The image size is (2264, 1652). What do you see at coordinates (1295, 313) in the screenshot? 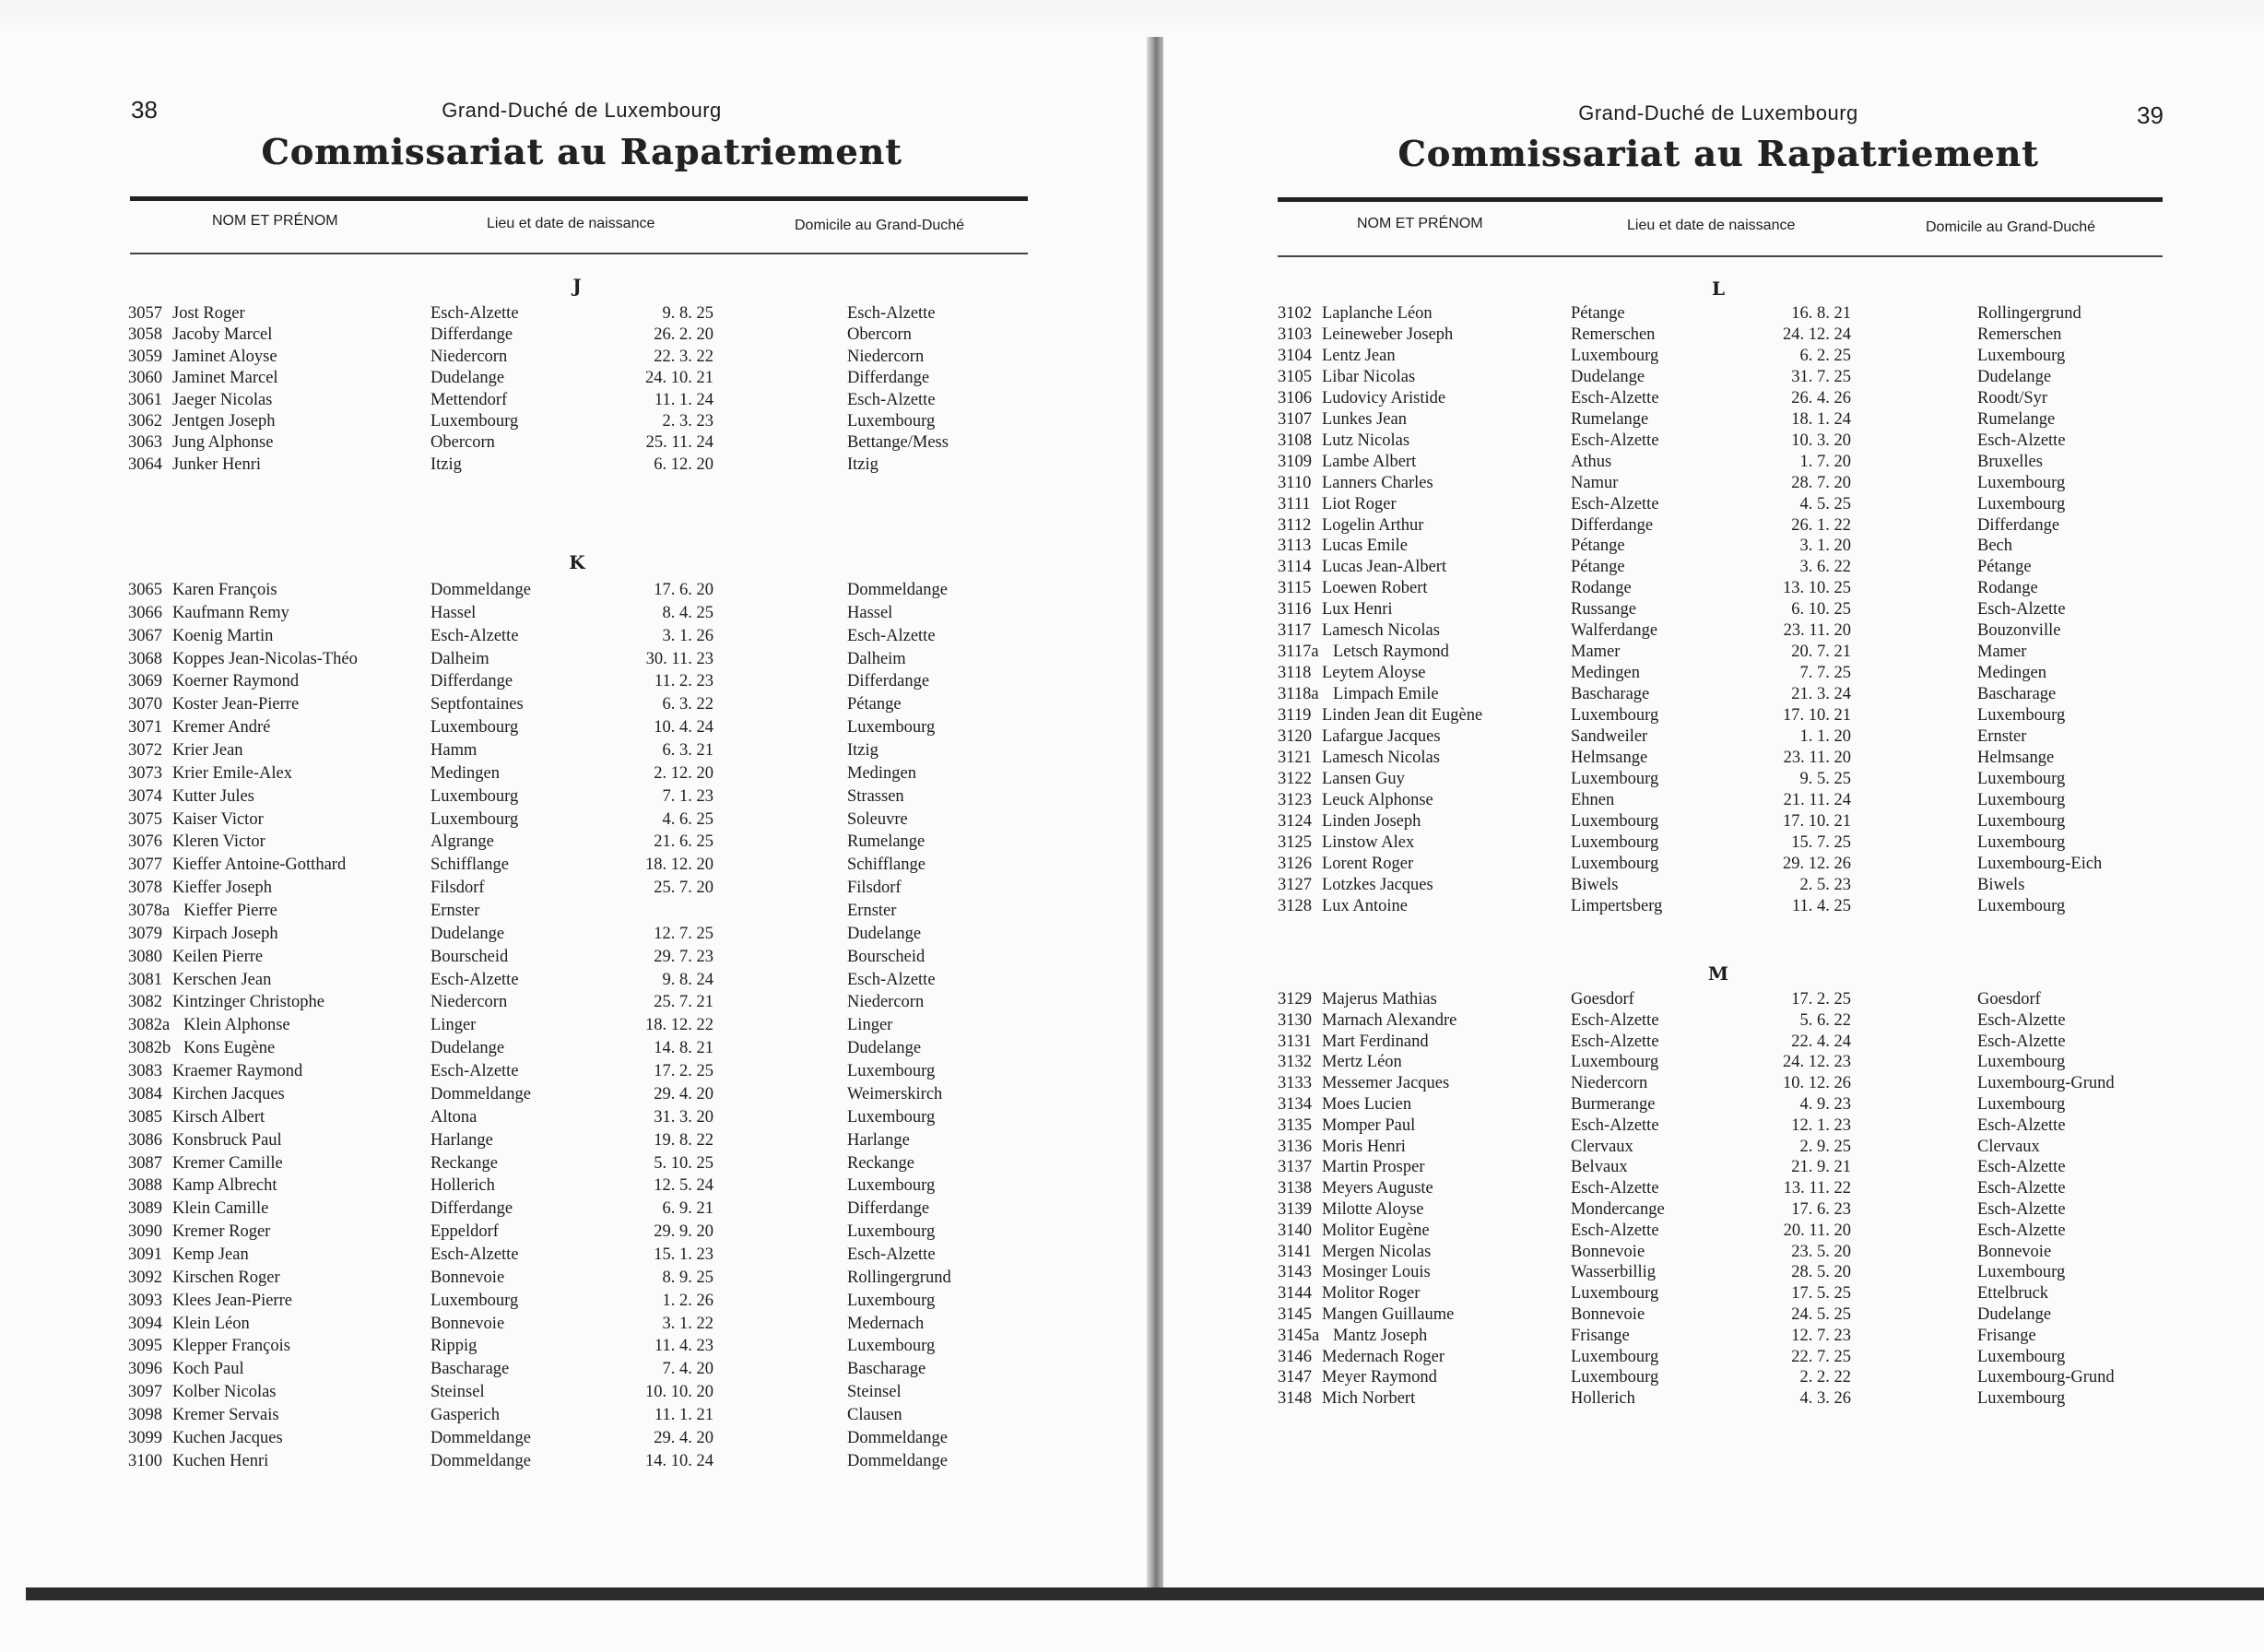
I see `entry-number: 3102` at bounding box center [1295, 313].